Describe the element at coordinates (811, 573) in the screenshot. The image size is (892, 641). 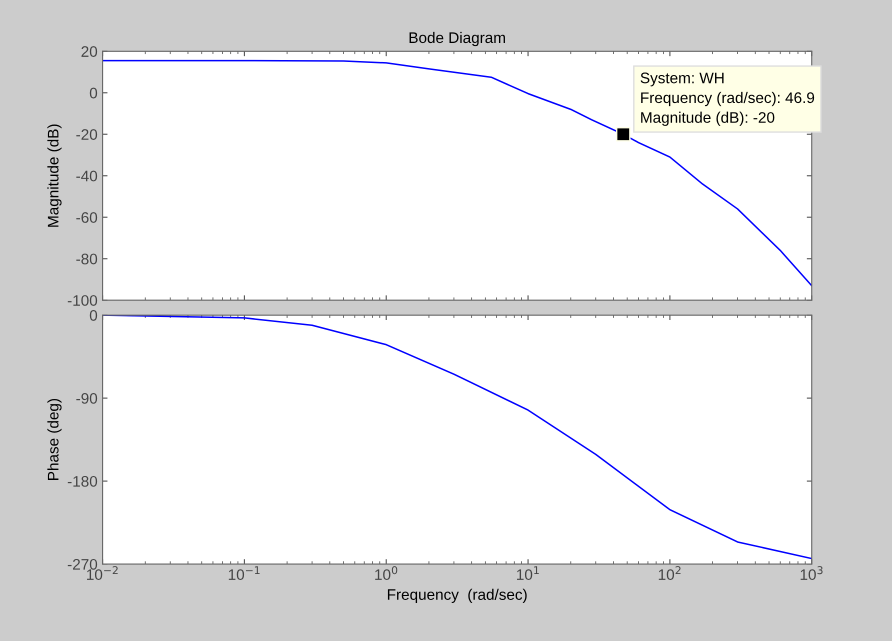
I see `x-tick-label: 10$^{3}$` at that location.